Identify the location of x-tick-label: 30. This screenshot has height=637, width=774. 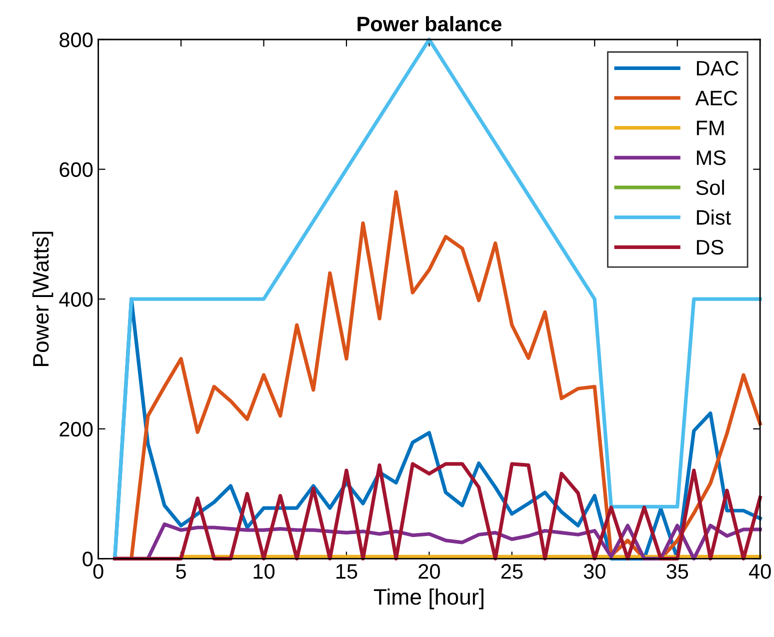
(595, 571).